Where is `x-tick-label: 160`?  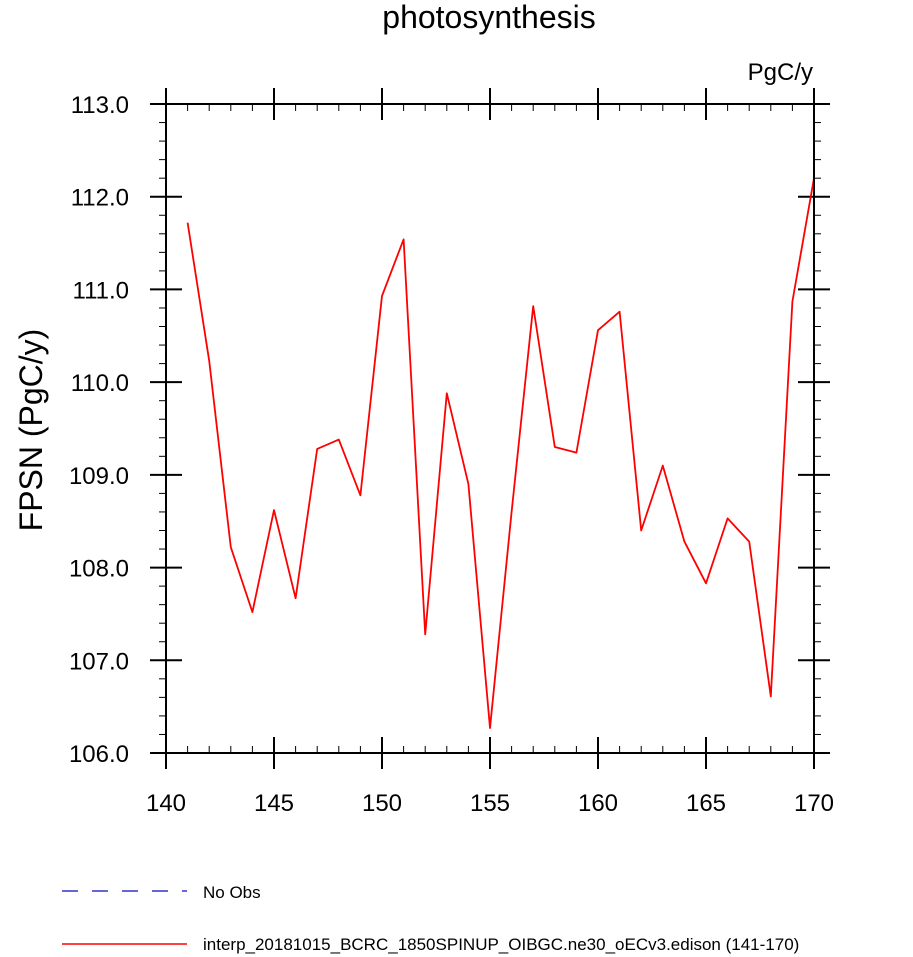 x-tick-label: 160 is located at coordinates (598, 803).